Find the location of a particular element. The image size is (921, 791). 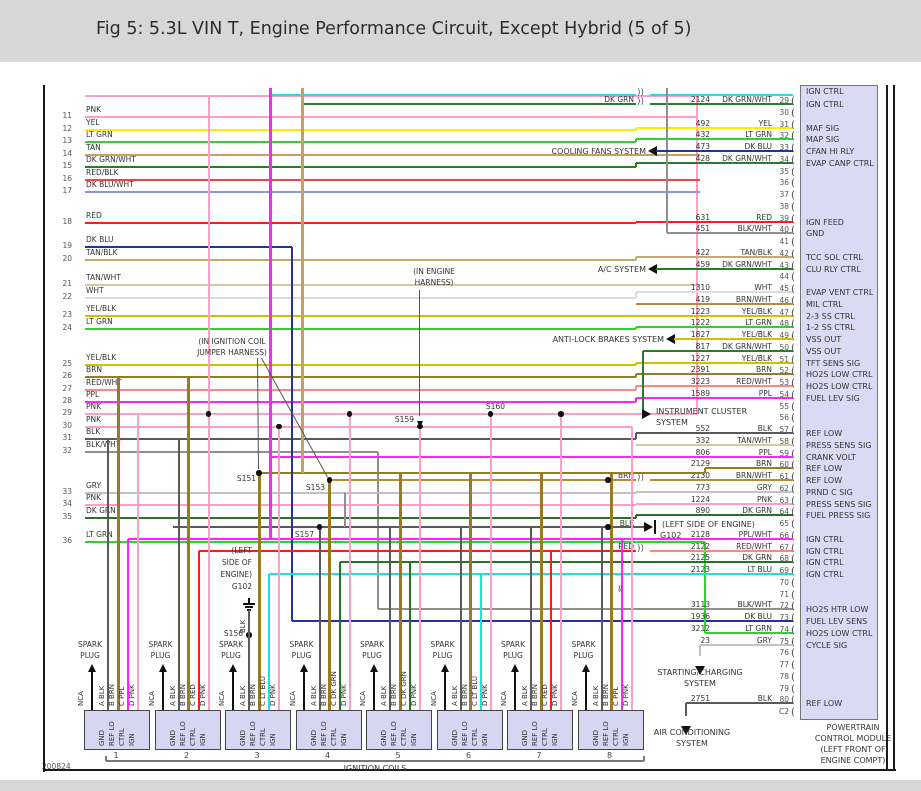

system-label: STARTING/CHARGING is located at coordinates (700, 672).